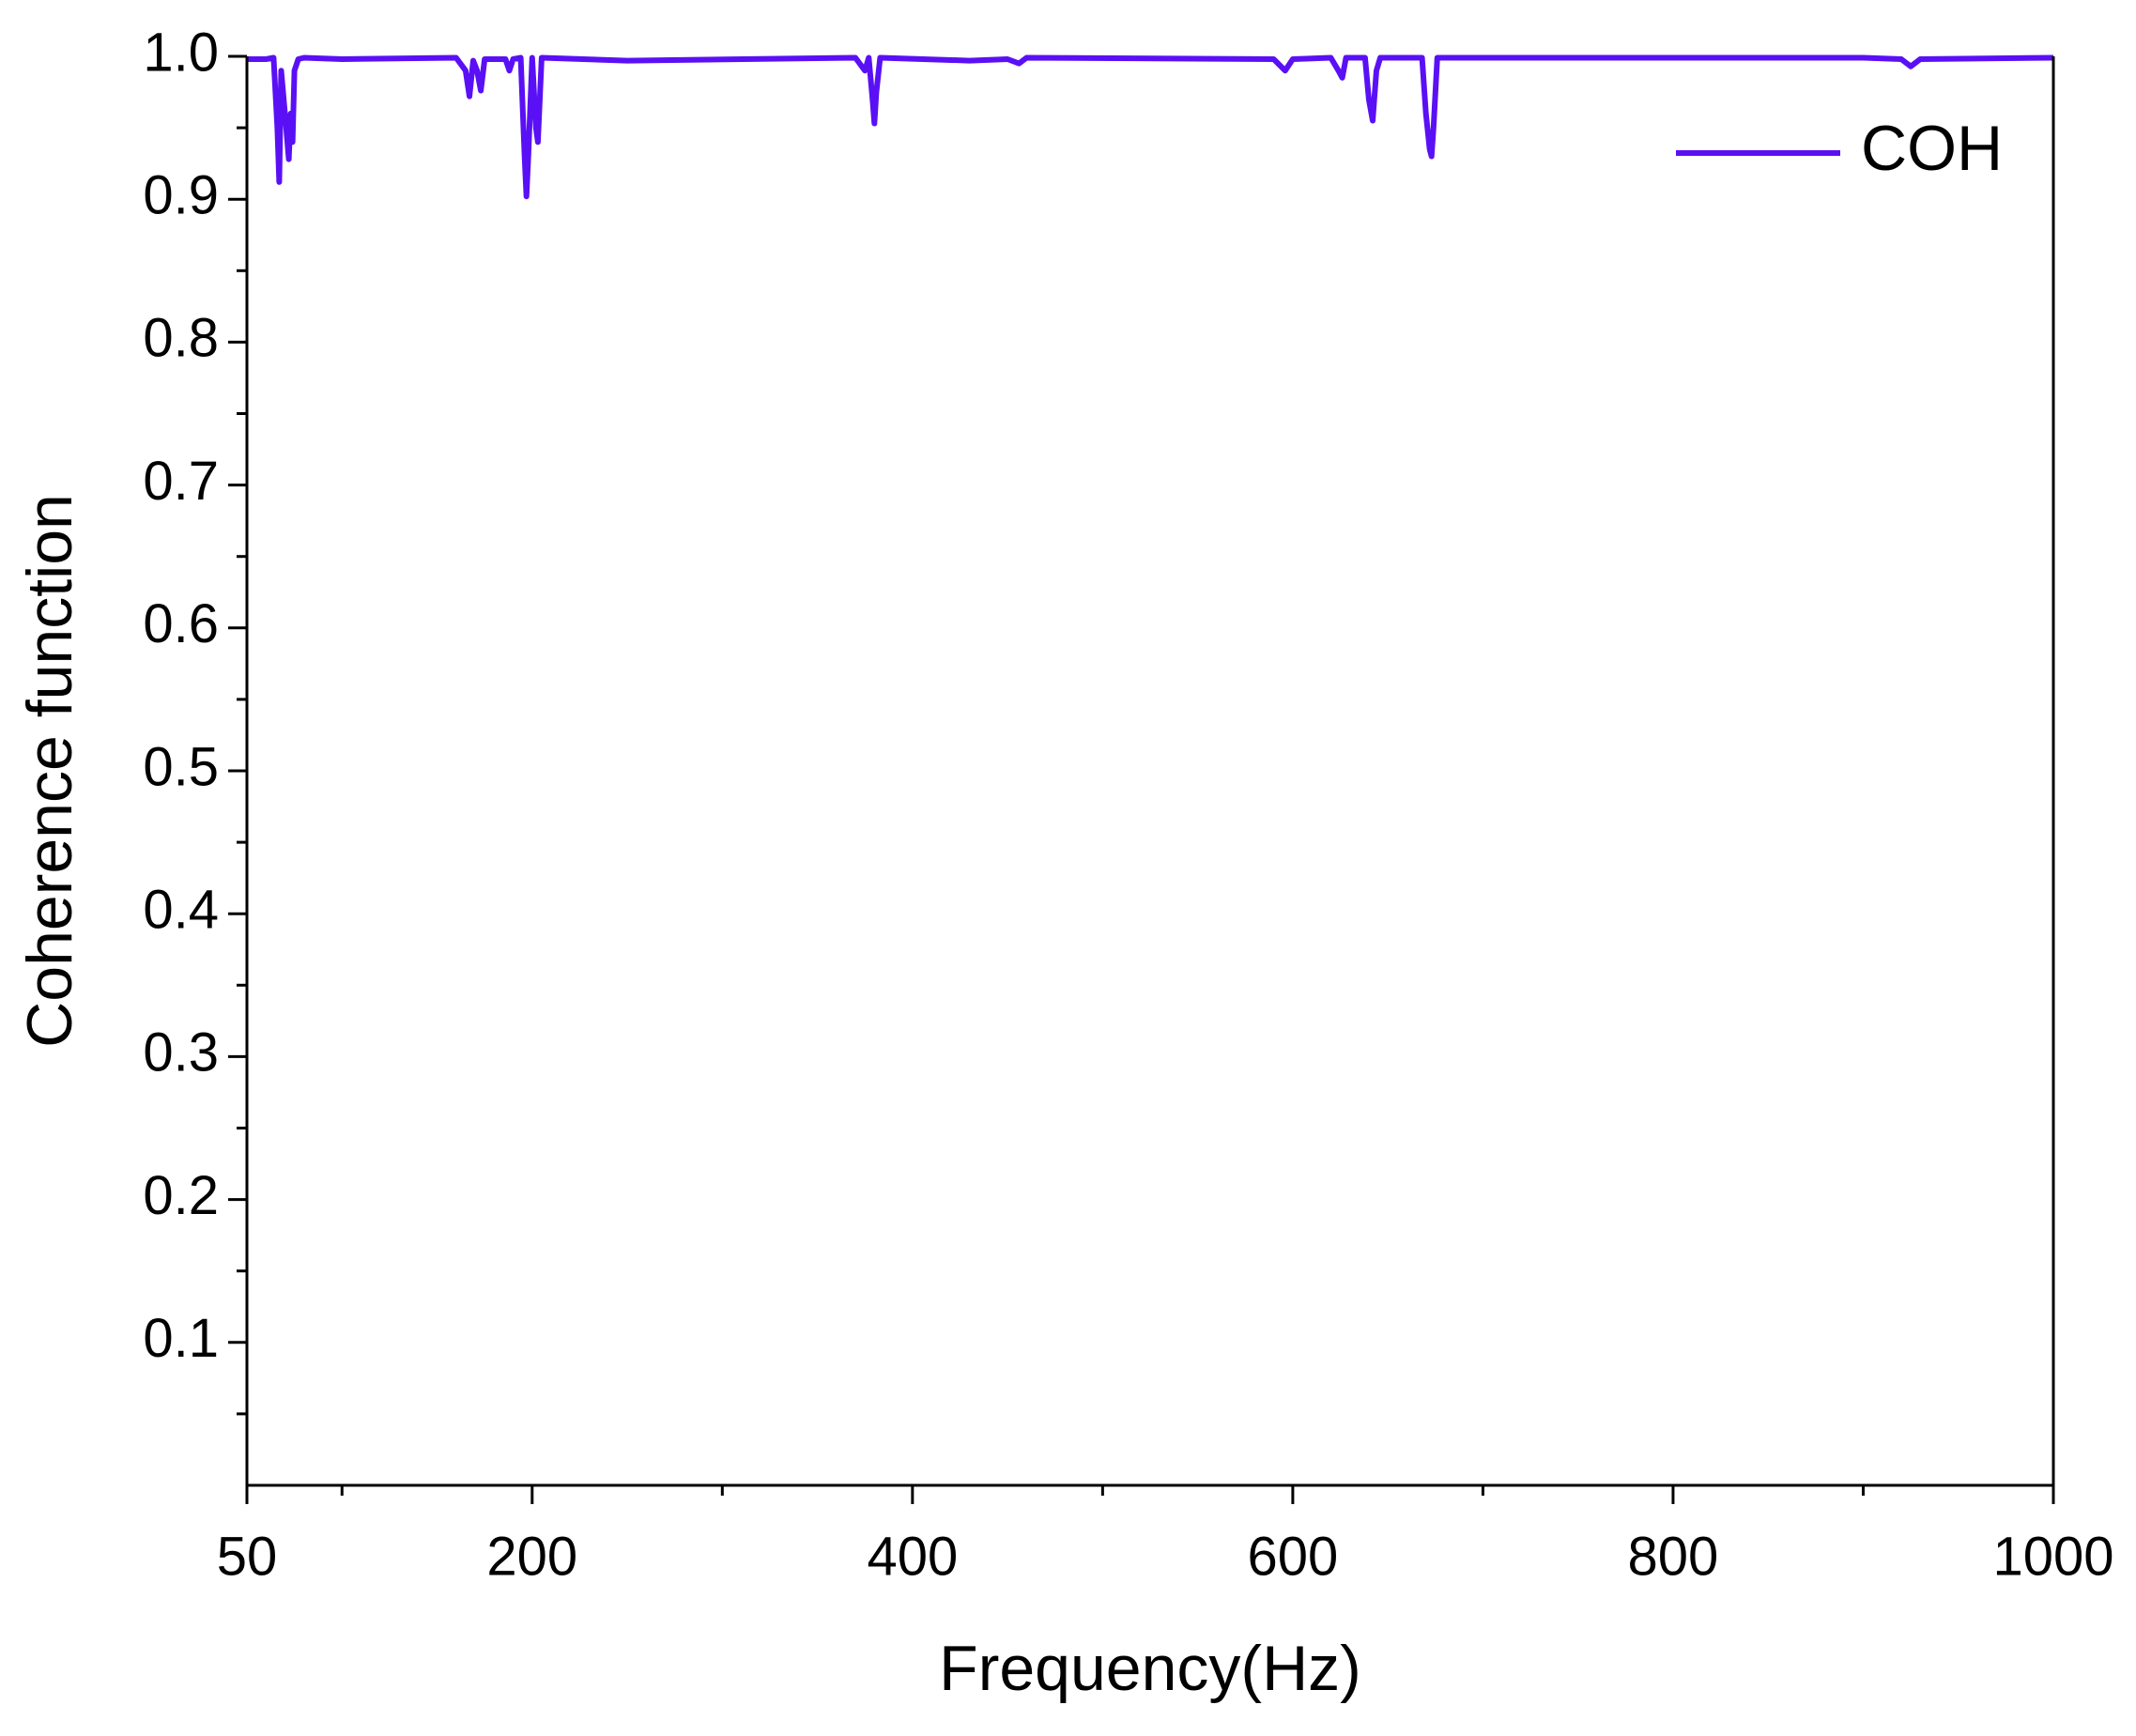 The height and width of the screenshot is (1736, 2136). What do you see at coordinates (181, 1338) in the screenshot?
I see `y-tick-label: 0.1` at bounding box center [181, 1338].